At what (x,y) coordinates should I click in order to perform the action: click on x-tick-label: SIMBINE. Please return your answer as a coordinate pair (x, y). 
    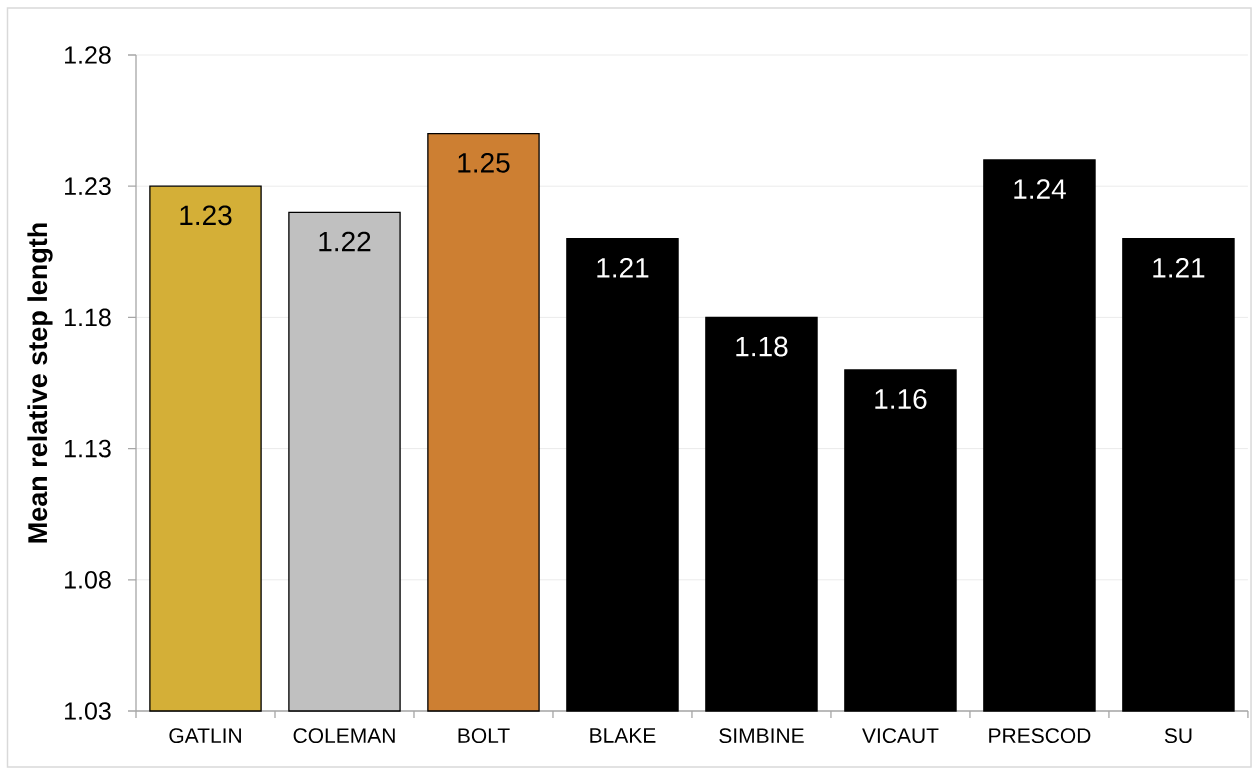
    Looking at the image, I should click on (761, 736).